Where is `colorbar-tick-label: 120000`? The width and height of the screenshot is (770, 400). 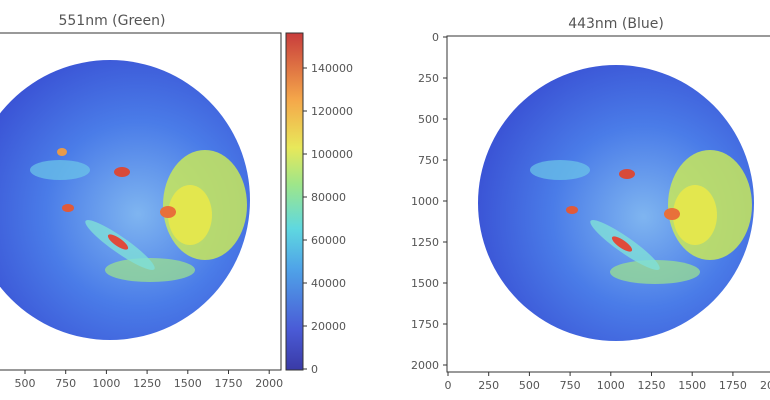 colorbar-tick-label: 120000 is located at coordinates (332, 111).